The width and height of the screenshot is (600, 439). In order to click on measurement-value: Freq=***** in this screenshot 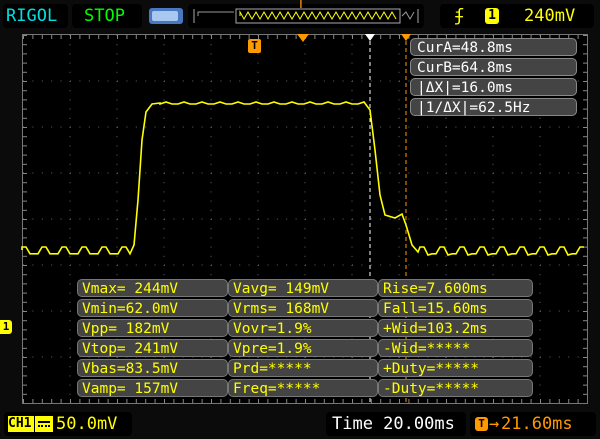, I will do `click(303, 388)`.